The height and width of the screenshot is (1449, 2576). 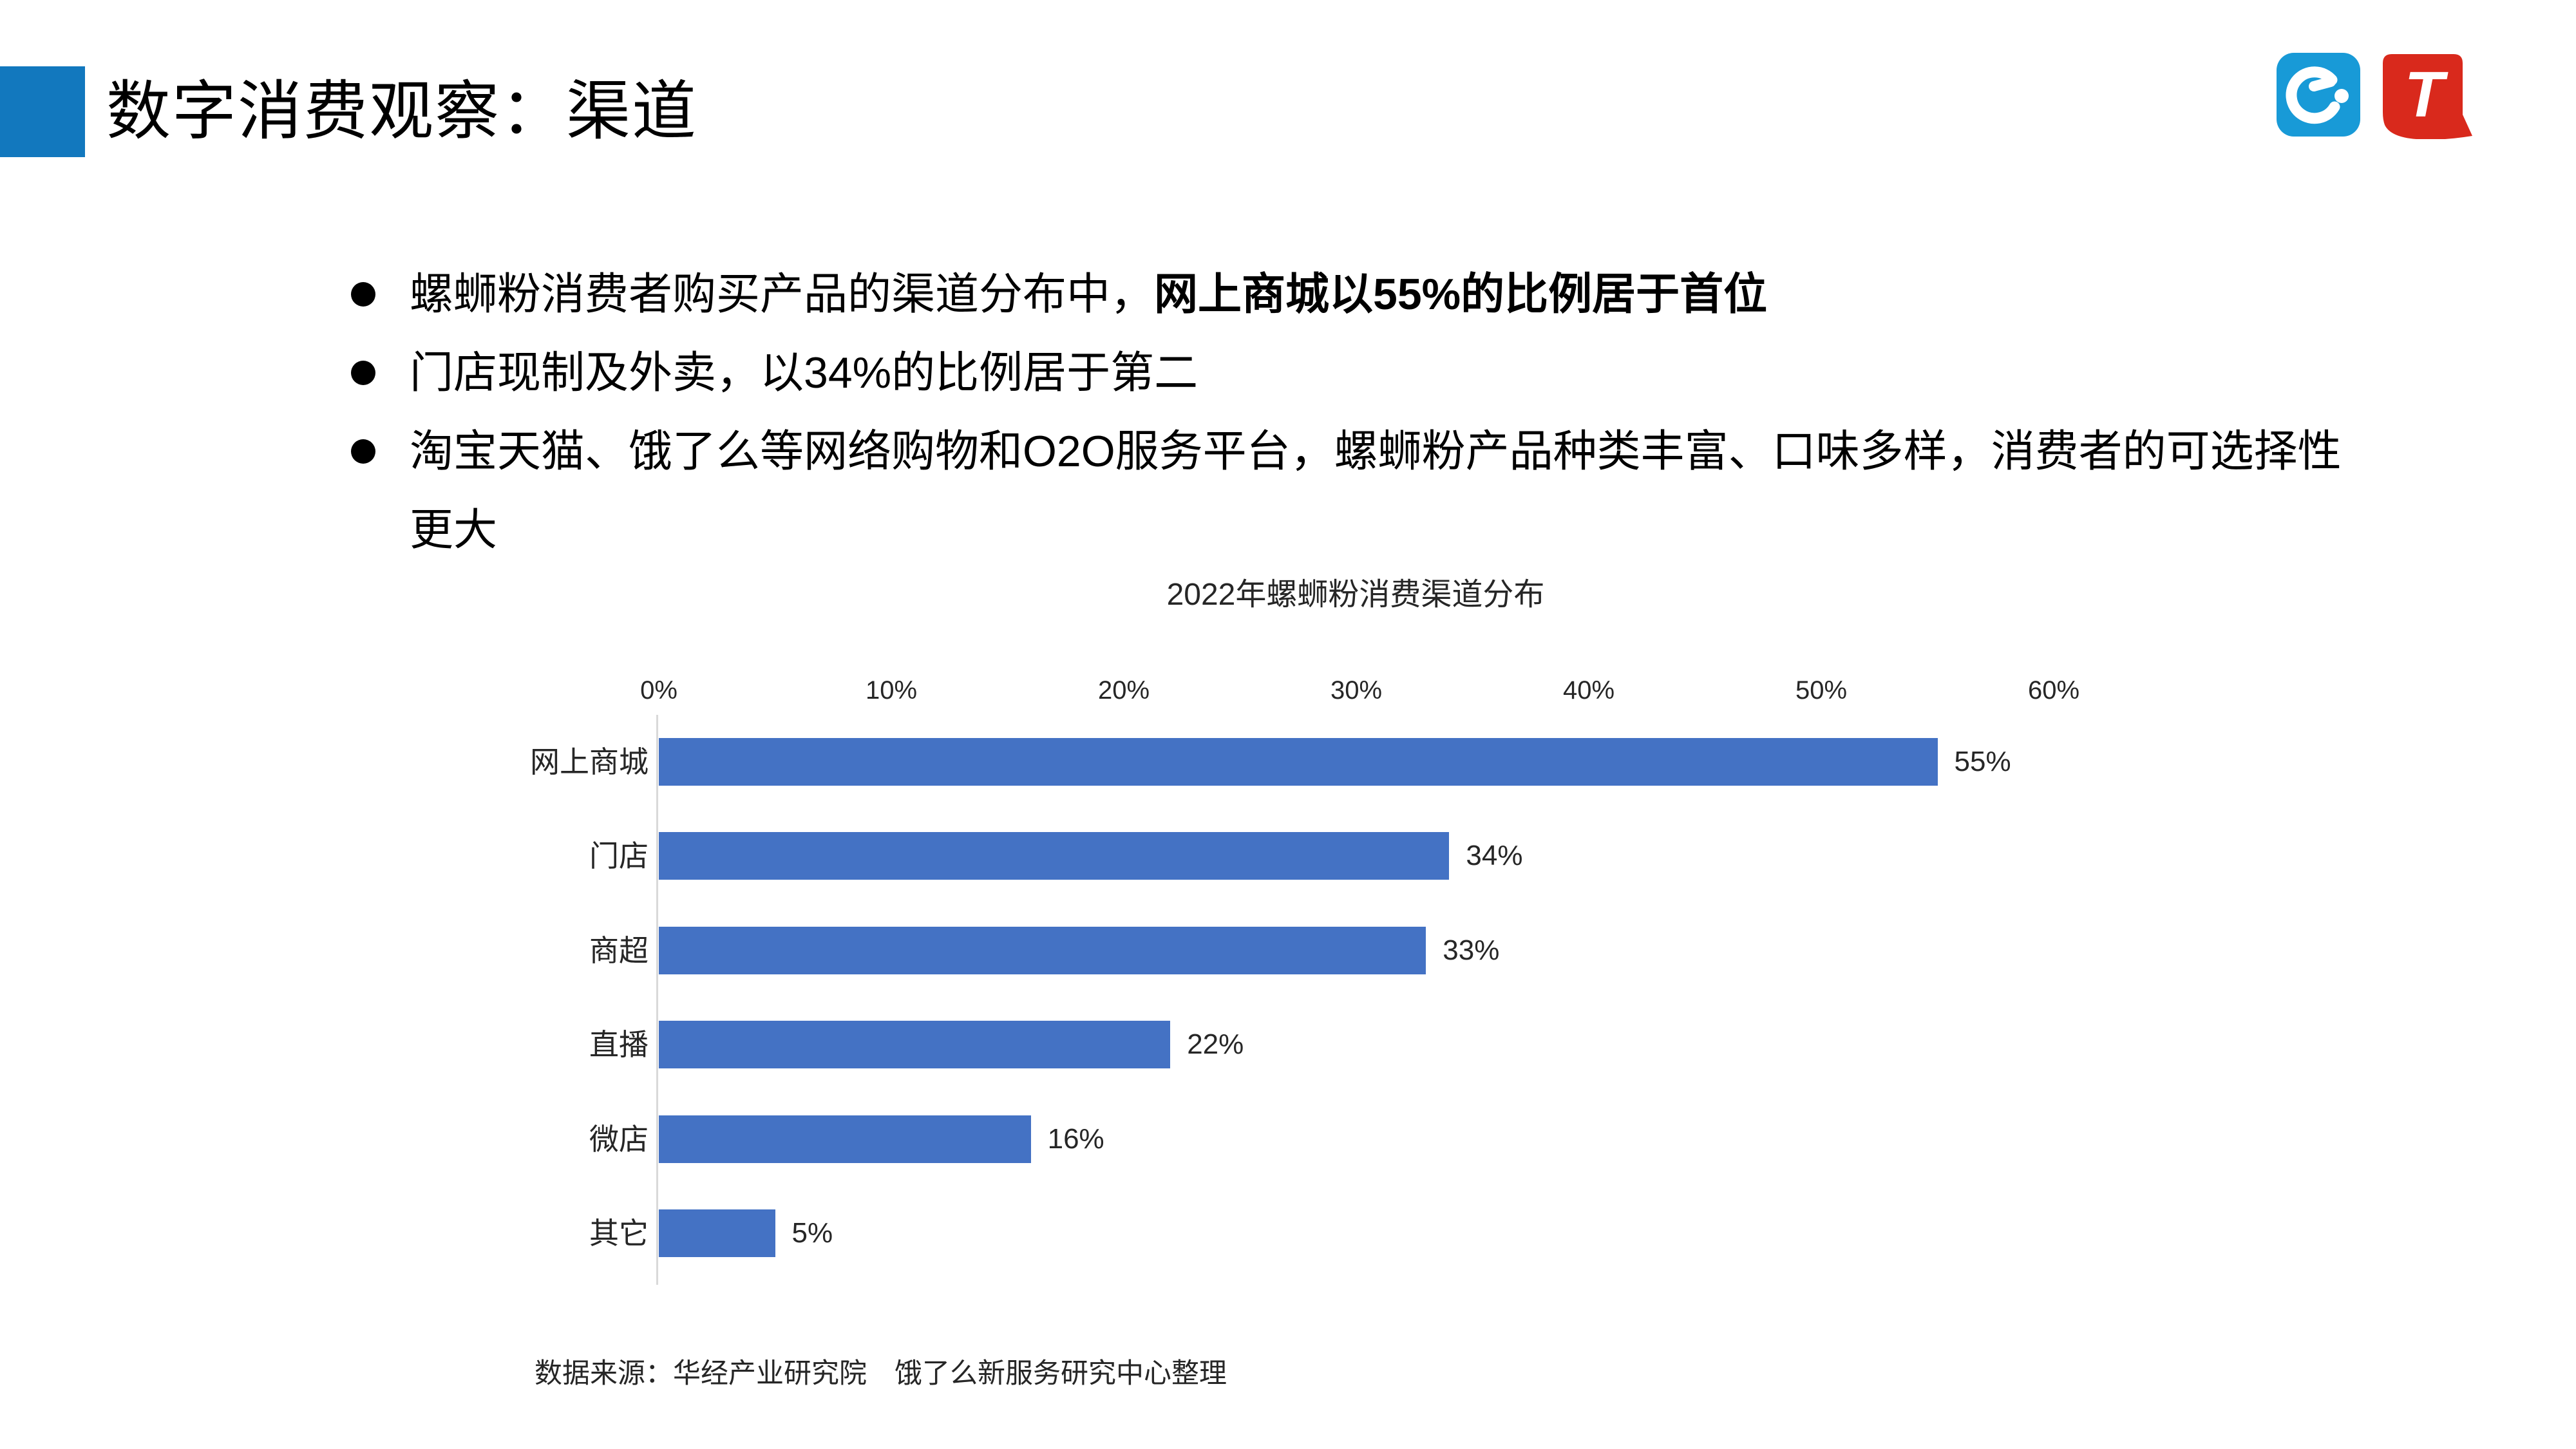 What do you see at coordinates (1983, 761) in the screenshot?
I see `value-label: 55%` at bounding box center [1983, 761].